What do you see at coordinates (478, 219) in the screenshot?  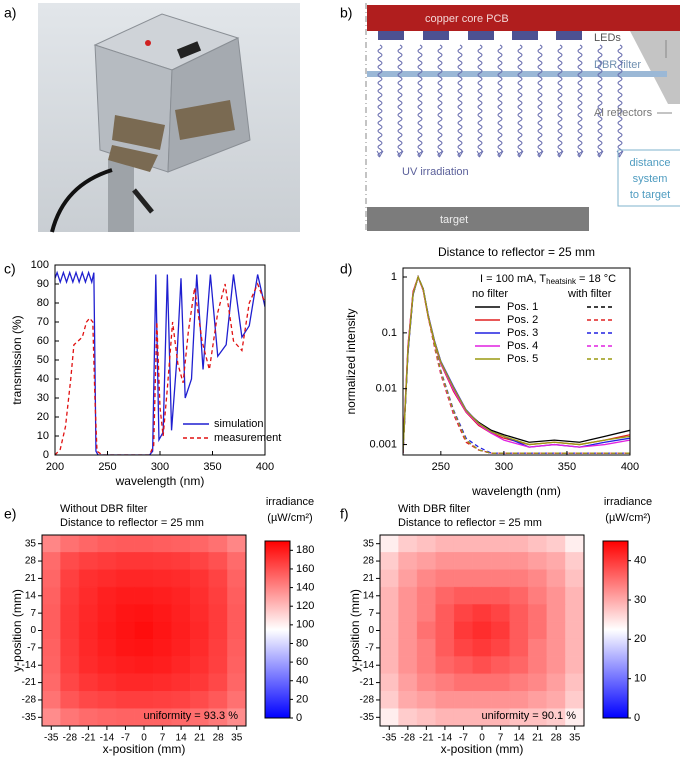 I see `target` at bounding box center [478, 219].